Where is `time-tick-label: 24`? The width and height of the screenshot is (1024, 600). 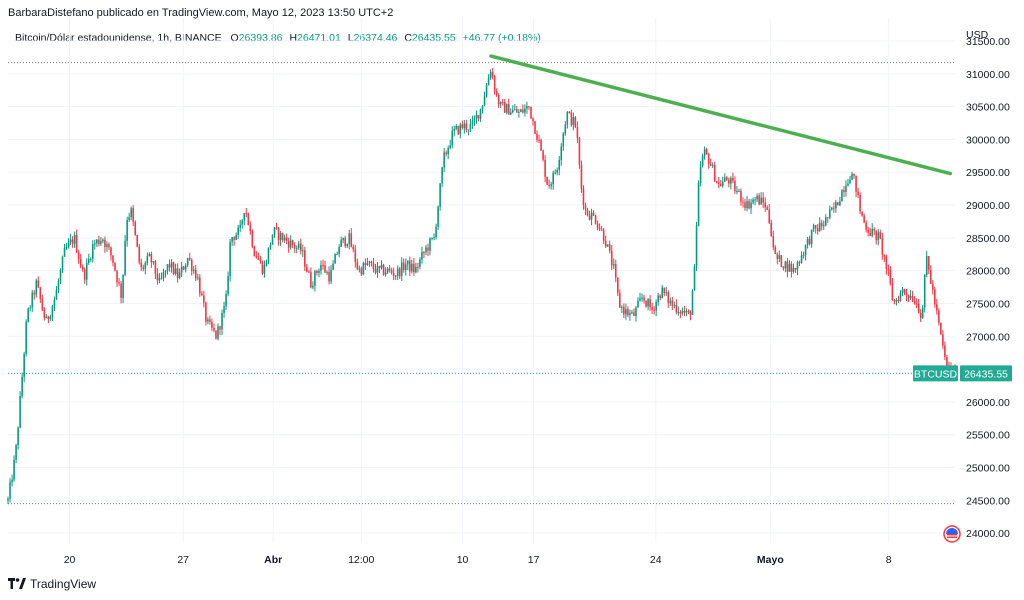
time-tick-label: 24 is located at coordinates (656, 560).